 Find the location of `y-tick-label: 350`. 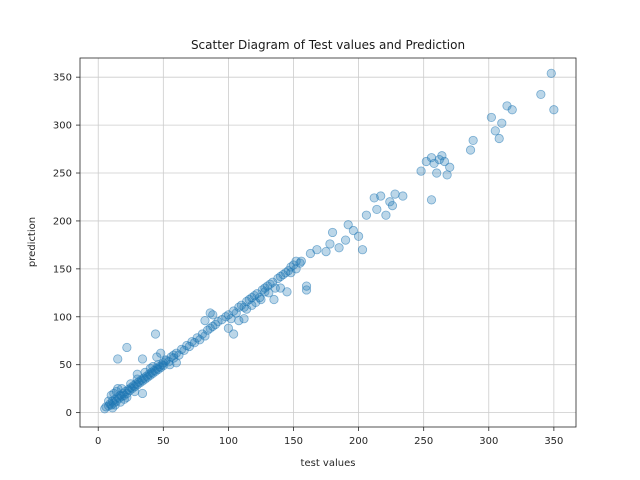

y-tick-label: 350 is located at coordinates (62, 78).